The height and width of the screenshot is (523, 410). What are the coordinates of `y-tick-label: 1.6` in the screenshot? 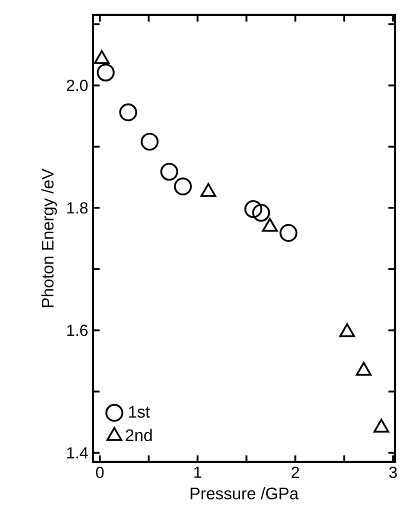 It's located at (77, 330).